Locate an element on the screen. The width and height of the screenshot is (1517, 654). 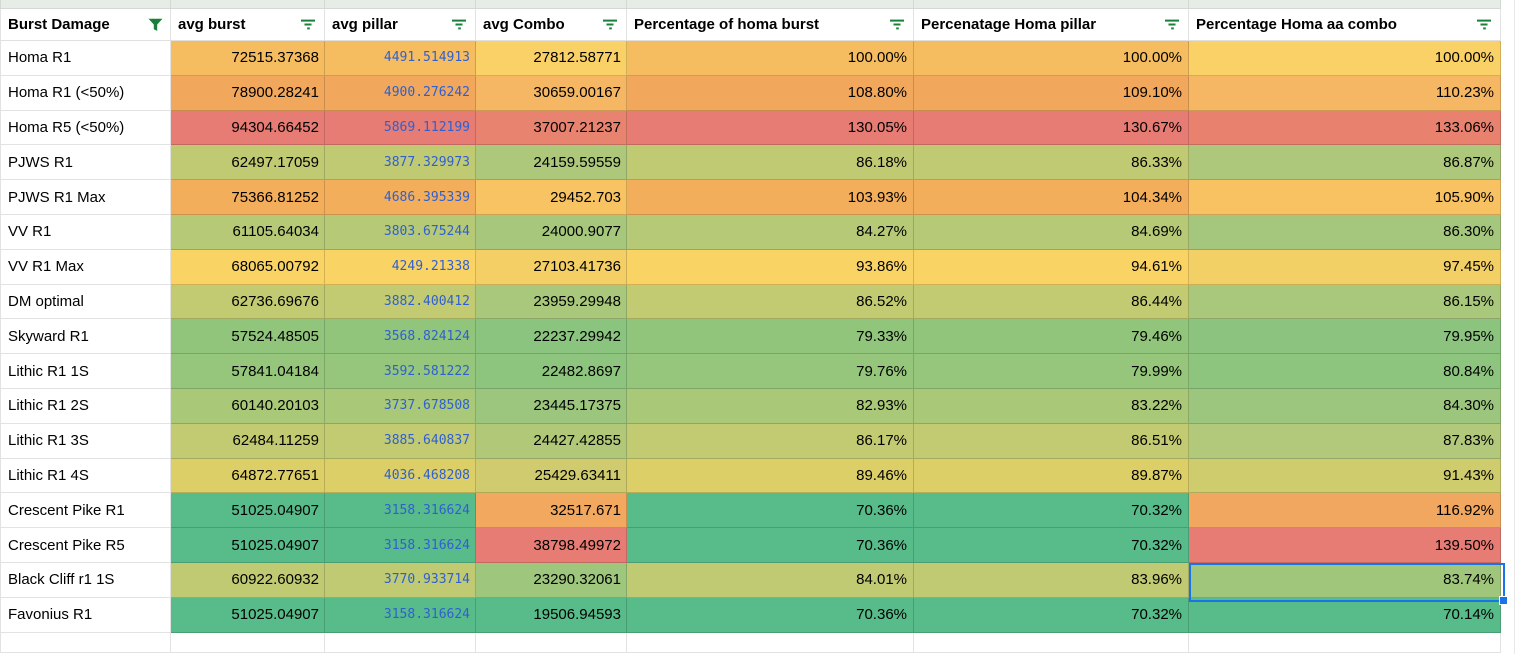
cell-avg-pillar: 3882.400412 is located at coordinates (400, 302).